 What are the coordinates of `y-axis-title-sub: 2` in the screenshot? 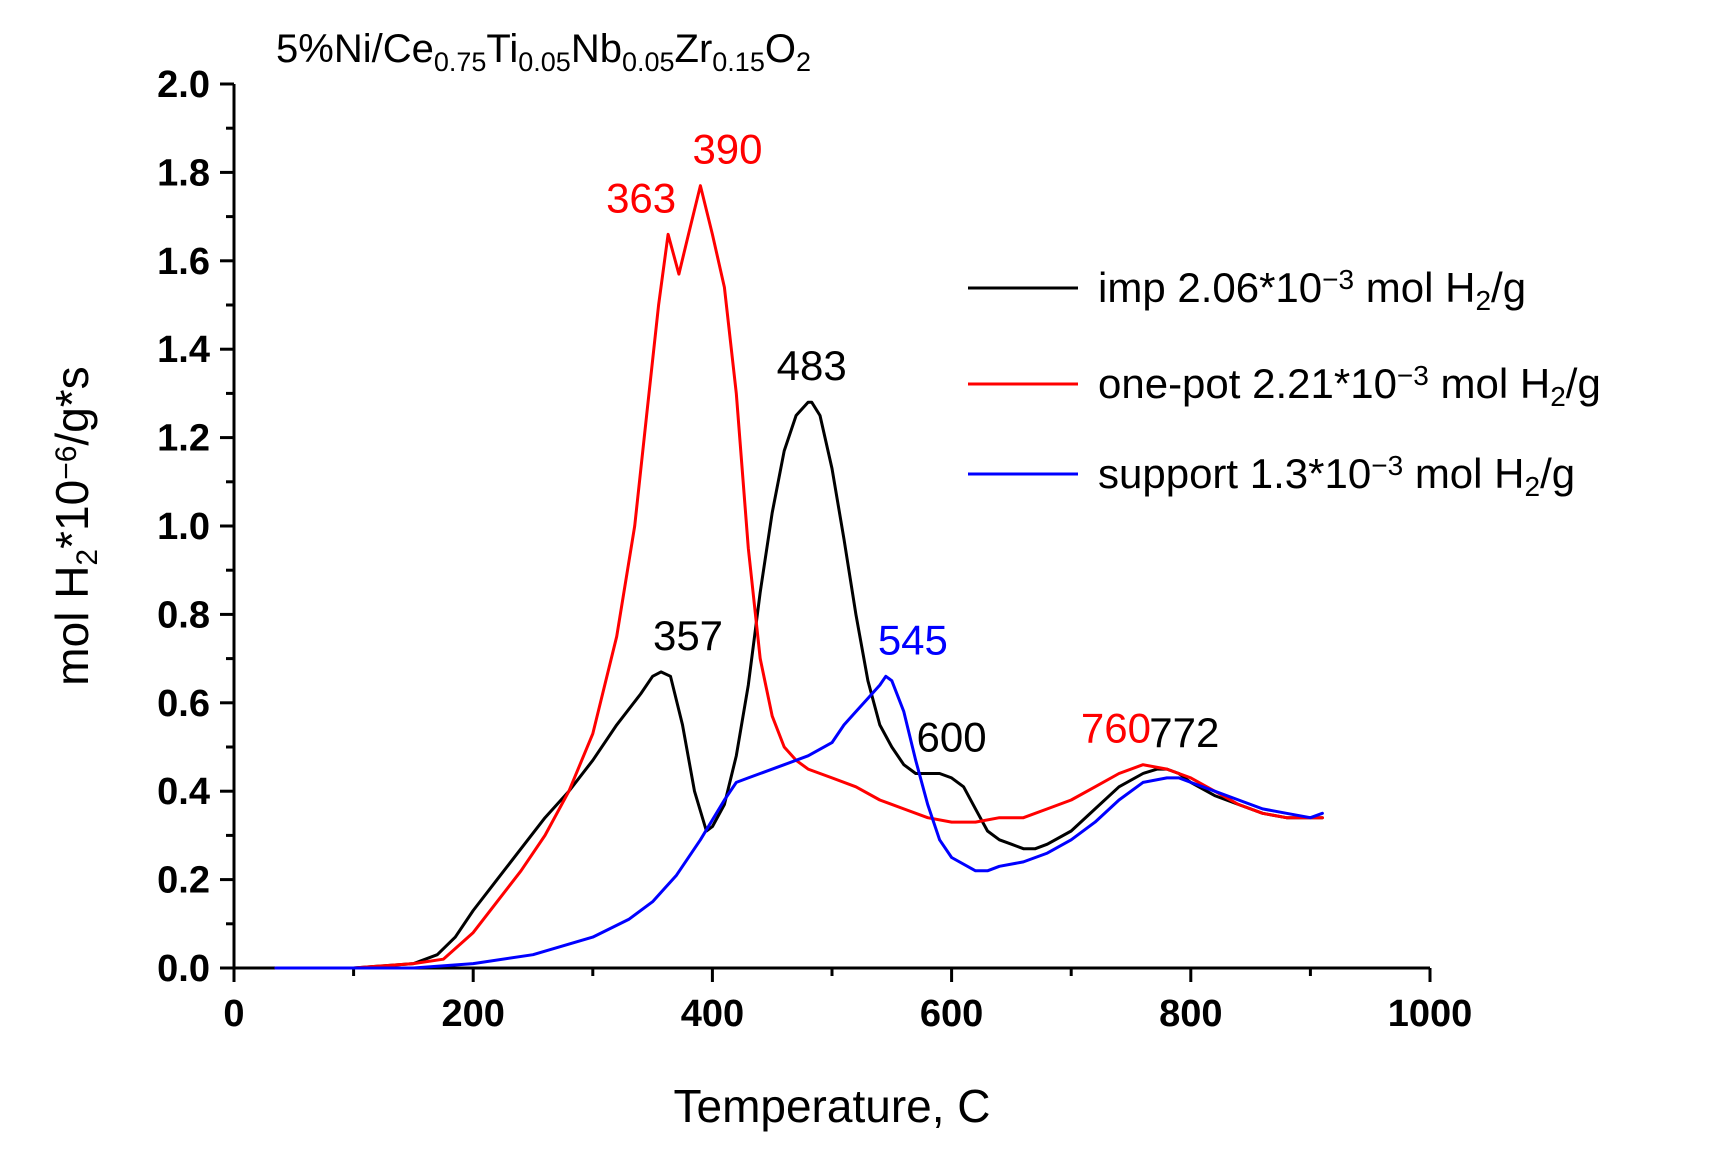 It's located at (87, 557).